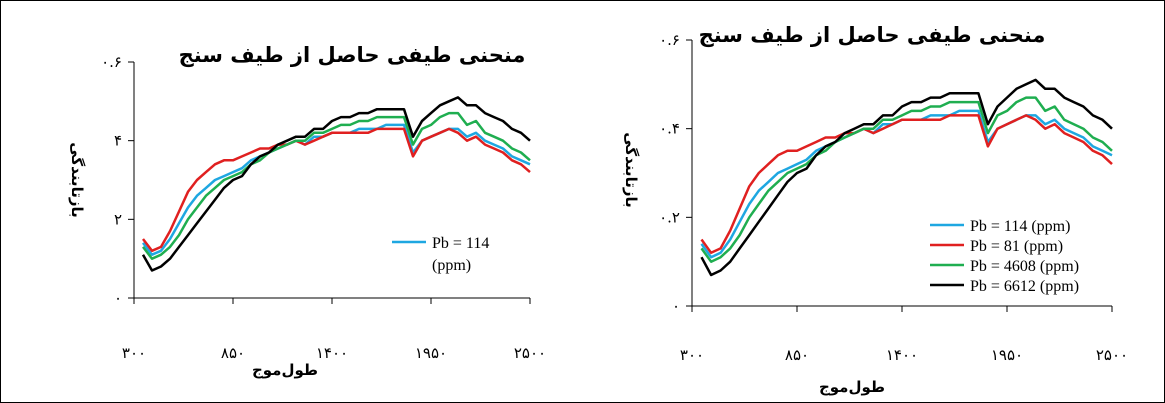 The height and width of the screenshot is (403, 1165). Describe the element at coordinates (1016, 246) in the screenshot. I see `legend-label-1: Pb = 81 (ppm)` at that location.